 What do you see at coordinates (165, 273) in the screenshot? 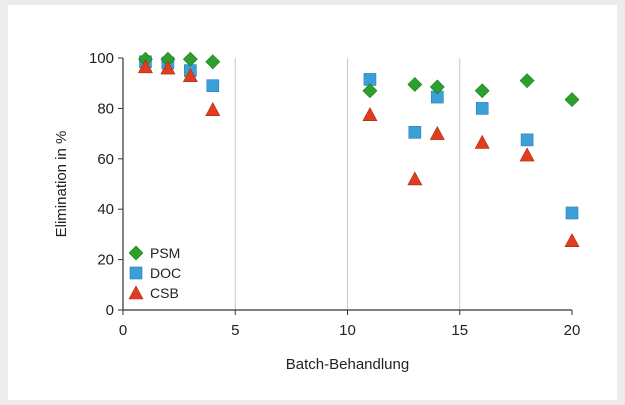
I see `legend-label-doc: DOC` at bounding box center [165, 273].